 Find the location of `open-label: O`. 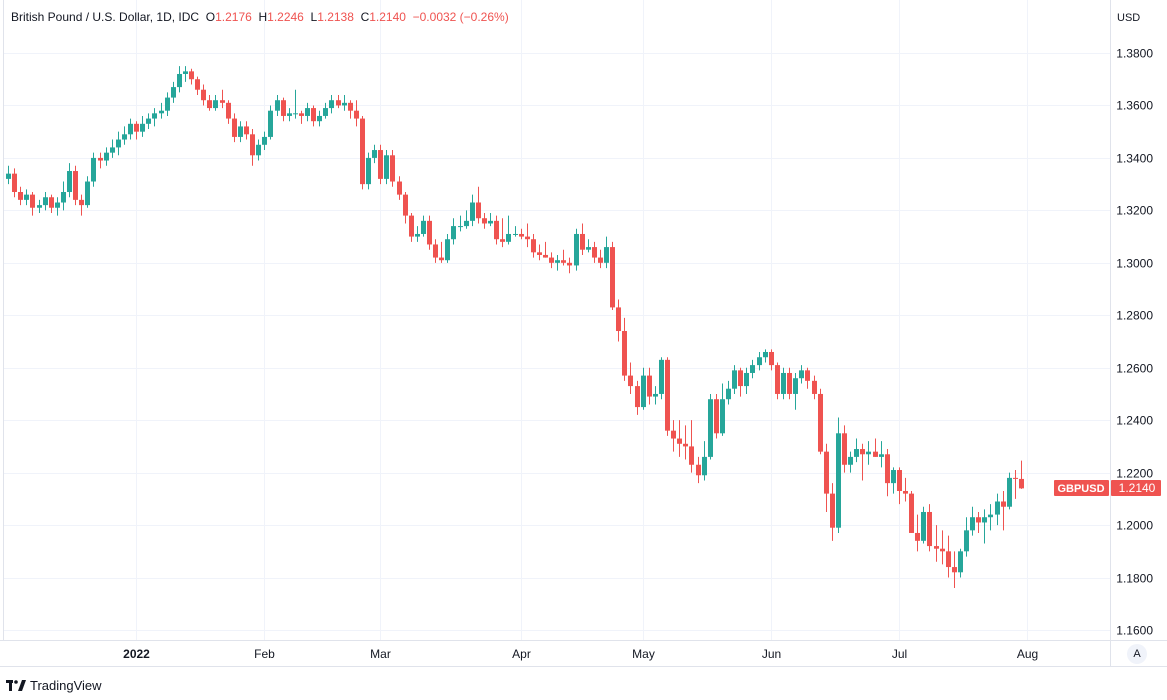

open-label: O is located at coordinates (210, 17).